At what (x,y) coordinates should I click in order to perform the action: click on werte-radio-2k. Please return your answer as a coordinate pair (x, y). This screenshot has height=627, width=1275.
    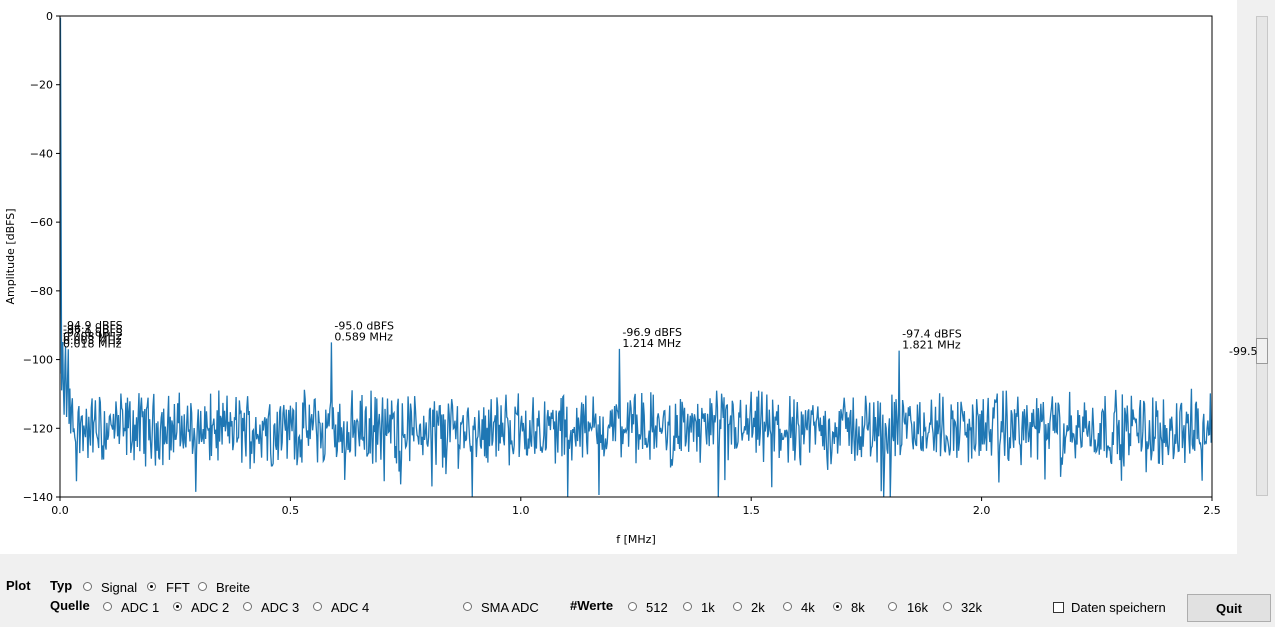
    Looking at the image, I should click on (737, 606).